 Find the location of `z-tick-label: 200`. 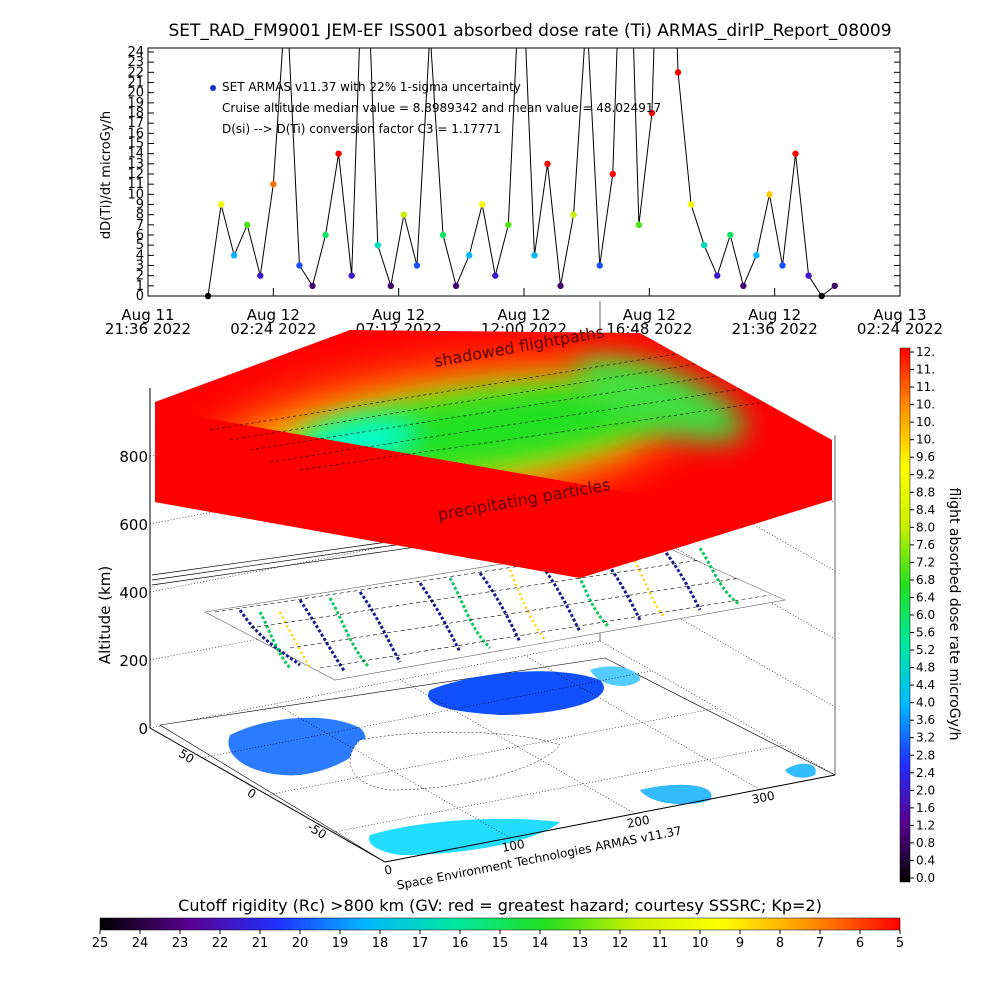

z-tick-label: 200 is located at coordinates (133, 661).